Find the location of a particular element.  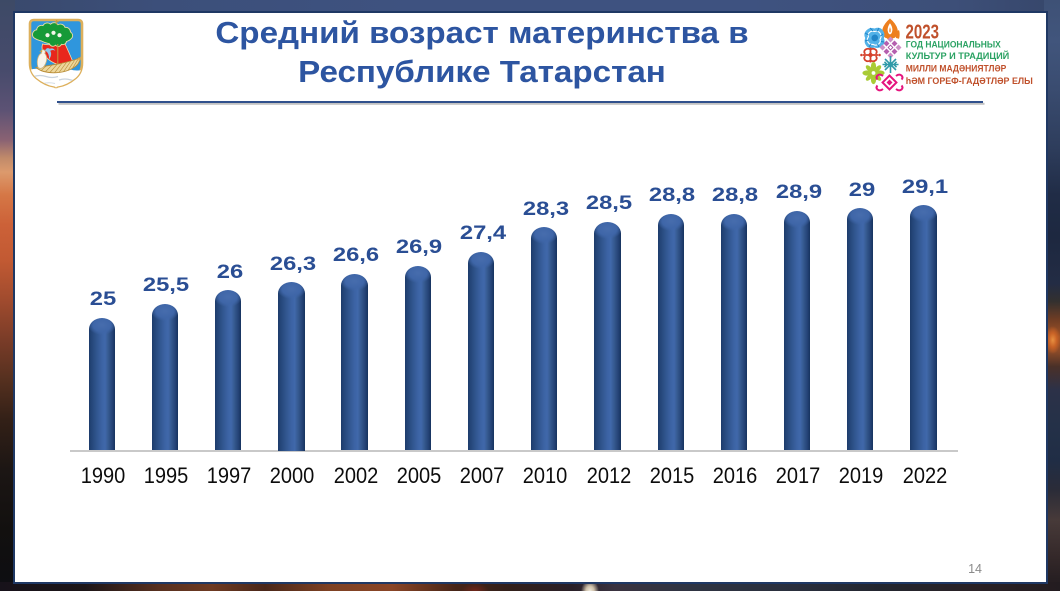

svg-text: 2023 is located at coordinates (923, 32).